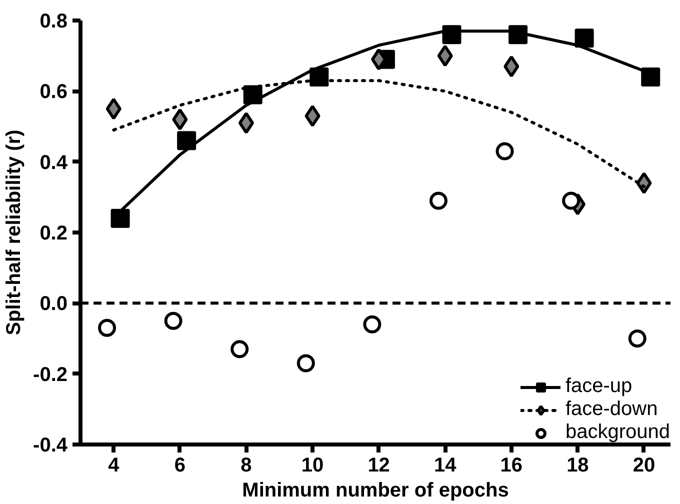 Image resolution: width=680 pixels, height=504 pixels. I want to click on y-axis-title: Split-half reliability (r), so click(14, 233).